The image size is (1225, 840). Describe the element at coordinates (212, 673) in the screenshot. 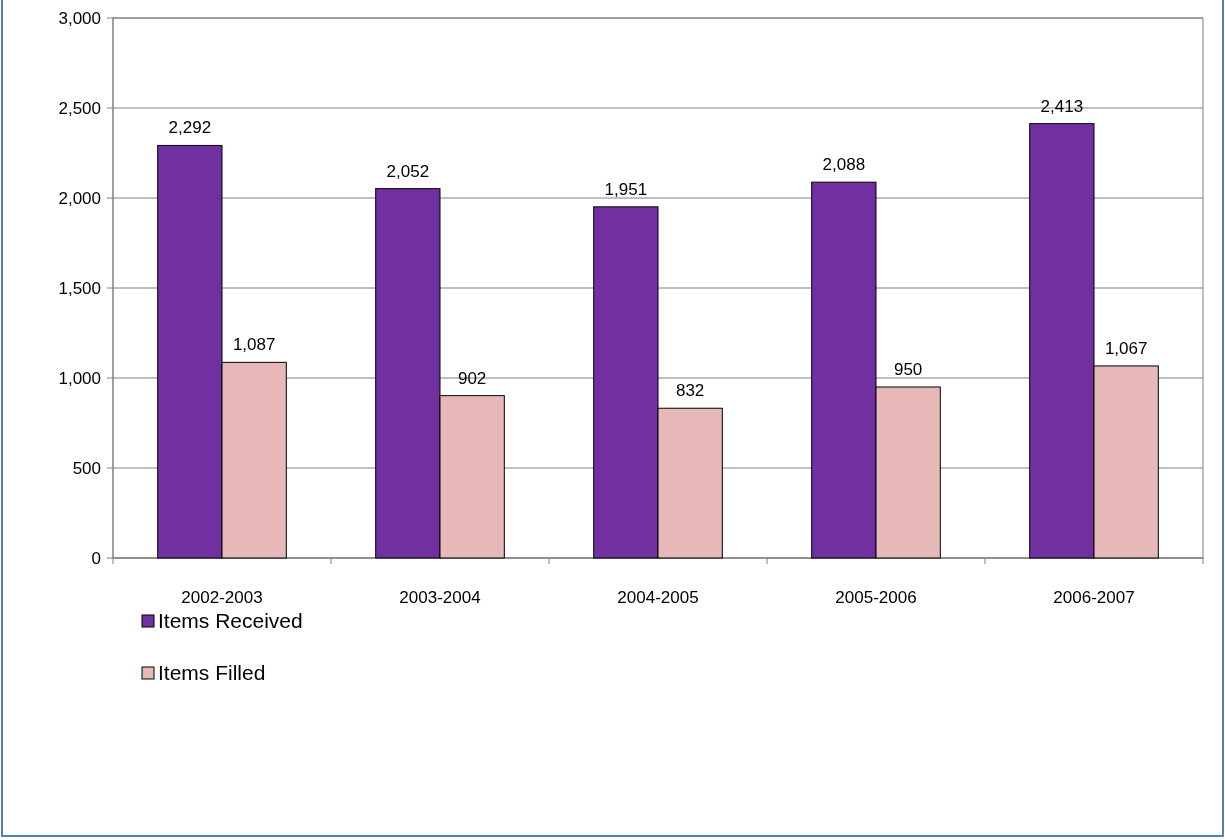

I see `legend-label: Items Filled` at that location.